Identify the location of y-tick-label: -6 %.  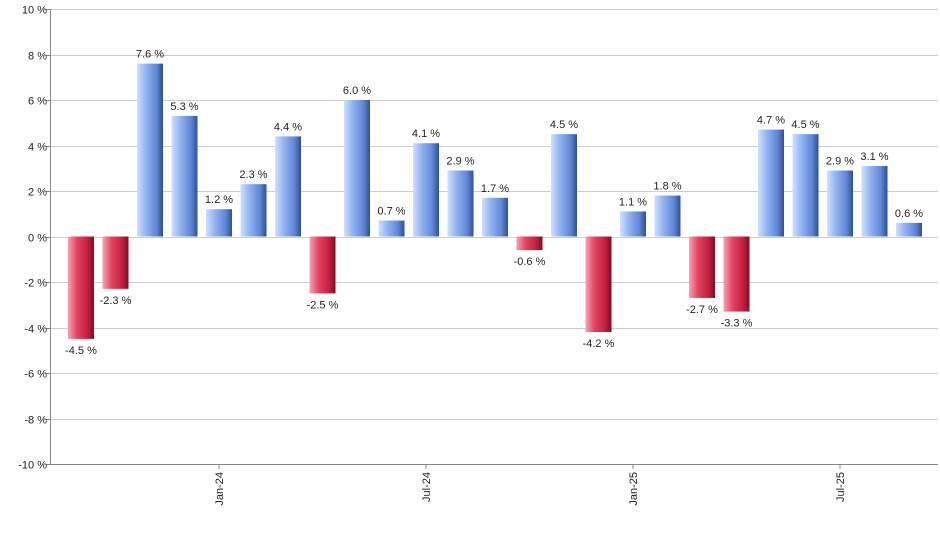
(35, 375).